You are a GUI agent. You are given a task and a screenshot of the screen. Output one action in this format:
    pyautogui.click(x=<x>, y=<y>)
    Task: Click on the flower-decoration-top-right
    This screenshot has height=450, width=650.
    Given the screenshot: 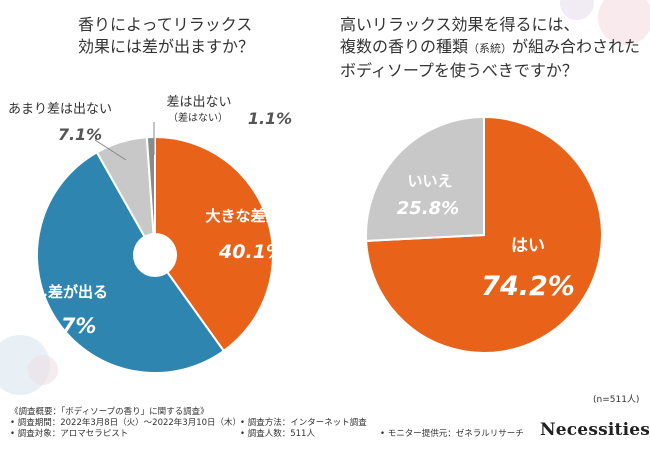 What is the action you would take?
    pyautogui.click(x=624, y=22)
    